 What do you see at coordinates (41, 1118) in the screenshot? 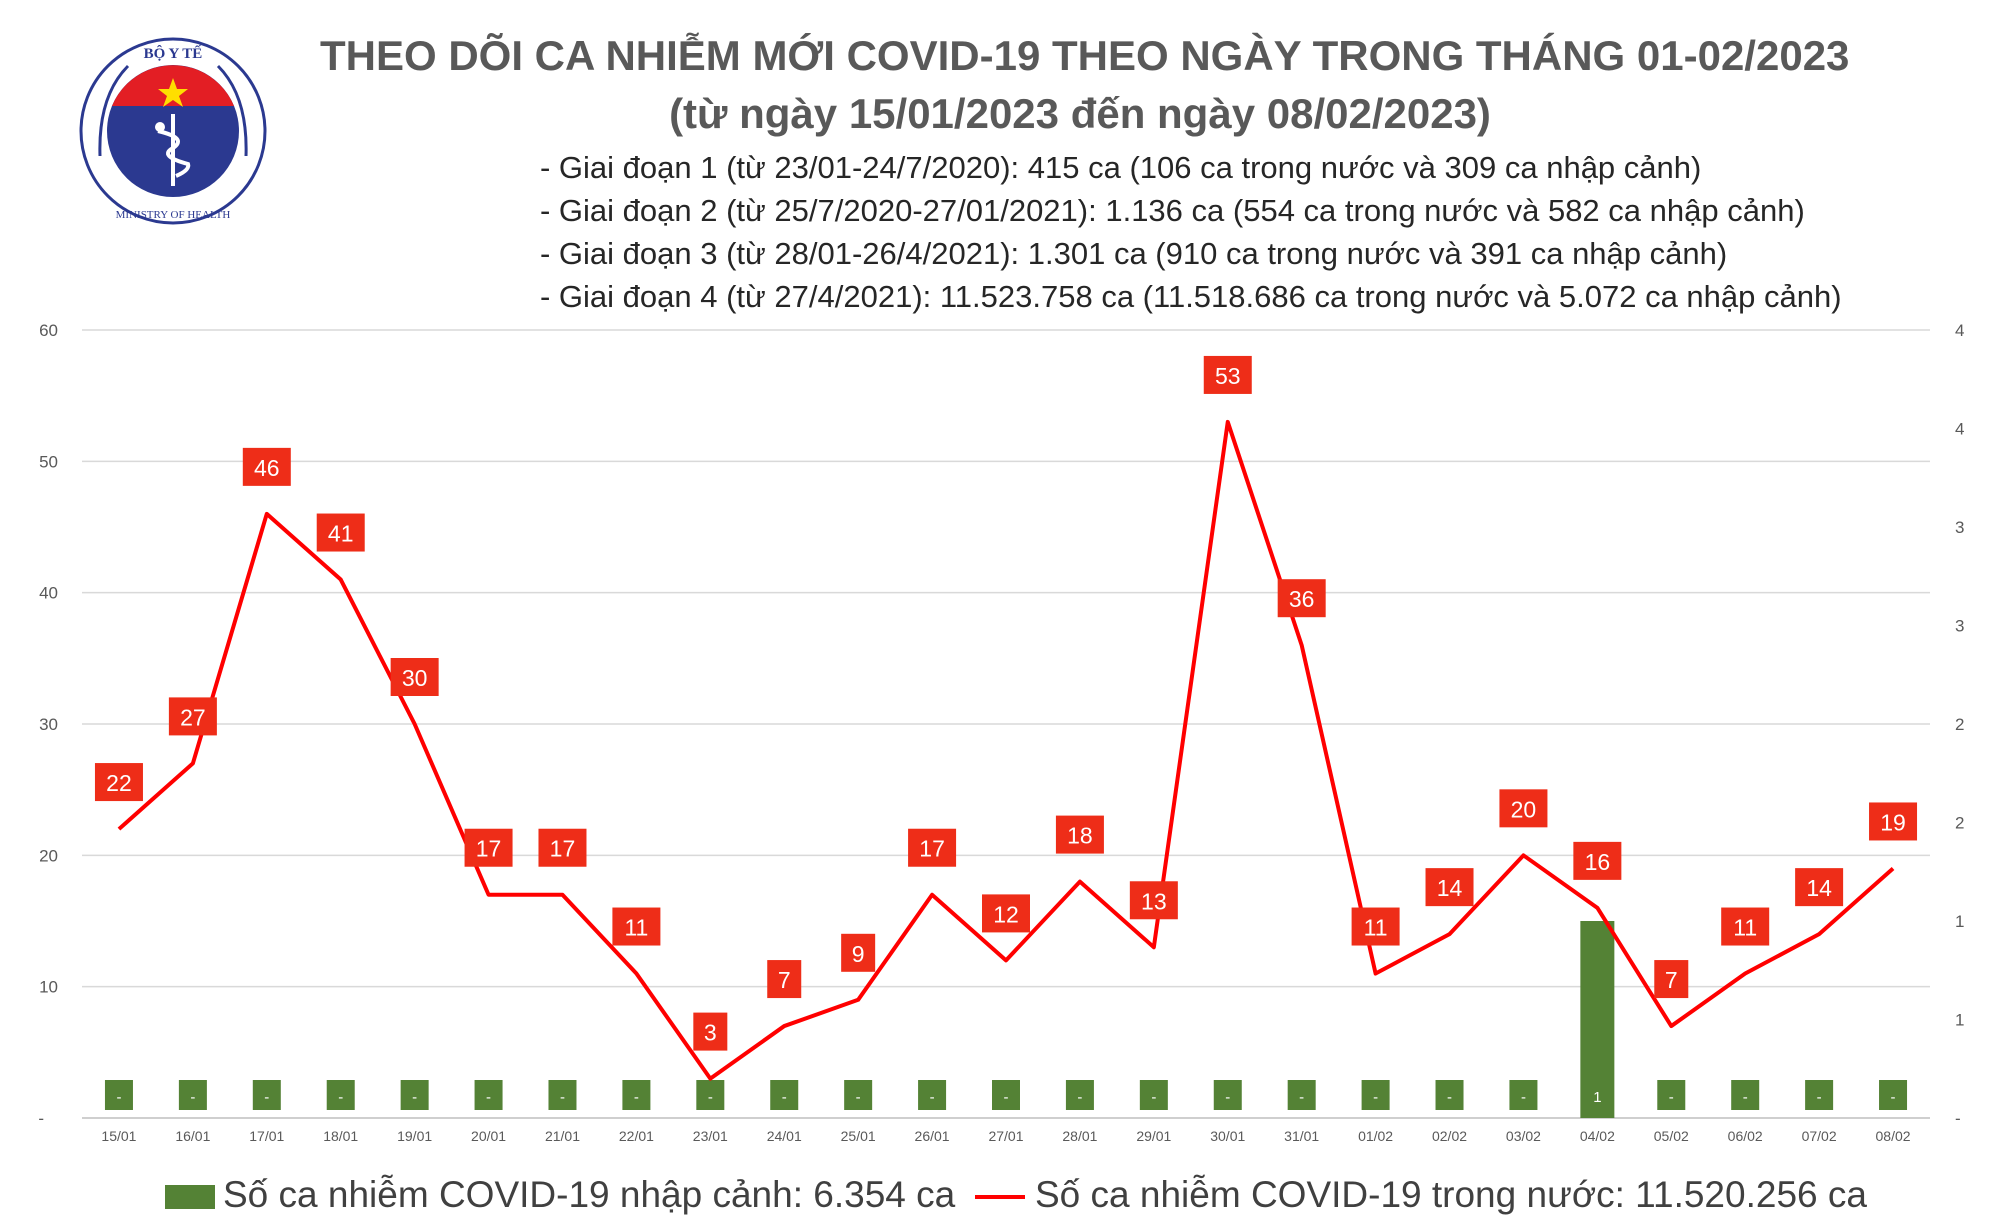
I see `y-left-tick-label: -` at bounding box center [41, 1118].